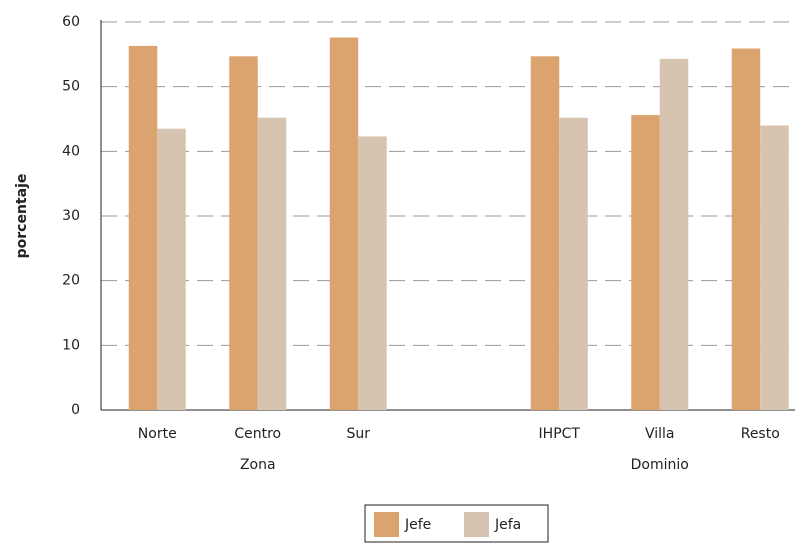  I want to click on y-tick-label: 50, so click(71, 87).